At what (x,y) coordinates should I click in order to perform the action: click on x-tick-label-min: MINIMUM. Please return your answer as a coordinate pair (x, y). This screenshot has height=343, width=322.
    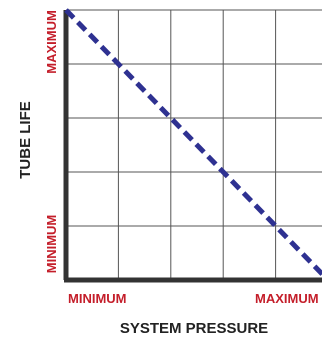
    Looking at the image, I should click on (97, 298).